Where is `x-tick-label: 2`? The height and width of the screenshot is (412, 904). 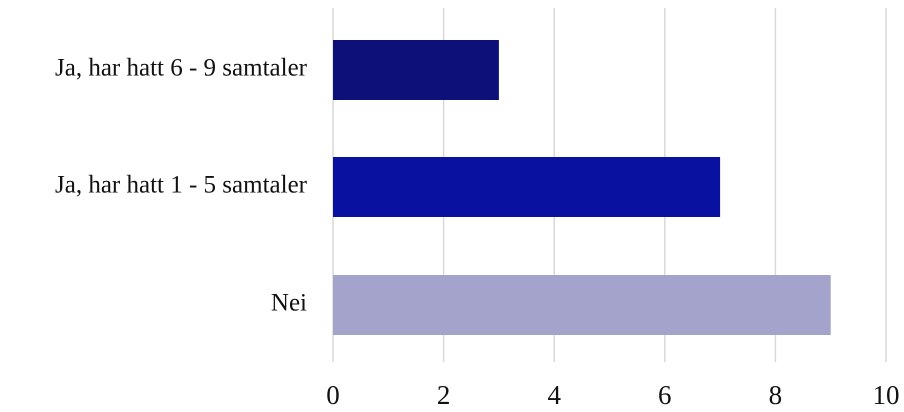
x-tick-label: 2 is located at coordinates (444, 395).